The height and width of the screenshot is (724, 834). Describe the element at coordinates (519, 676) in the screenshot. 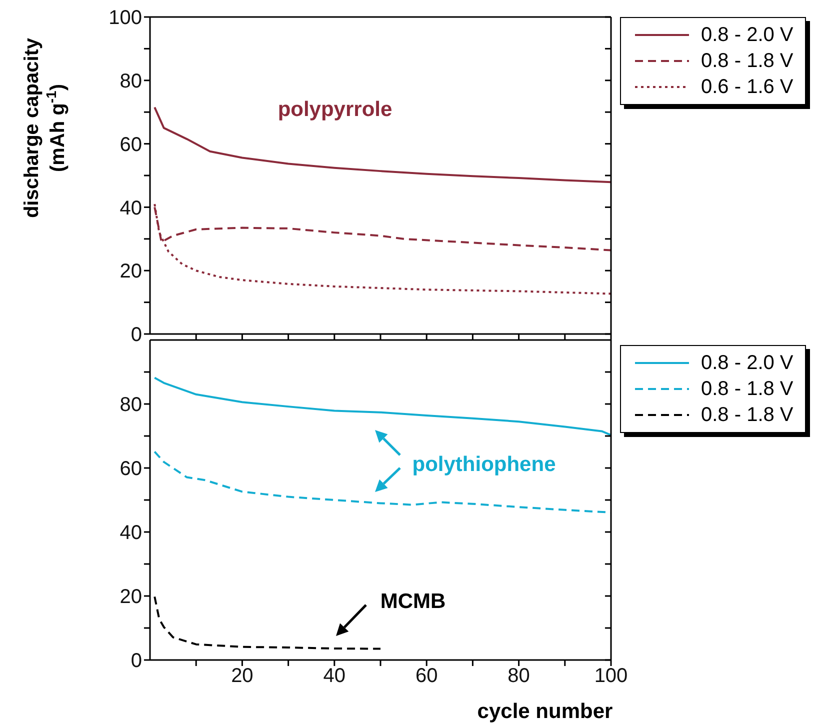

I see `x-tick-label: 80` at that location.